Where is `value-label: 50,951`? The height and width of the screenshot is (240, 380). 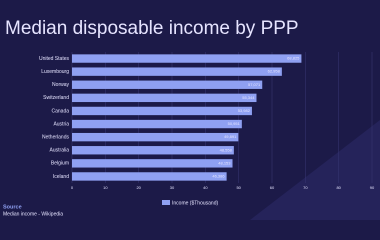
value-label: 50,951 is located at coordinates (234, 123).